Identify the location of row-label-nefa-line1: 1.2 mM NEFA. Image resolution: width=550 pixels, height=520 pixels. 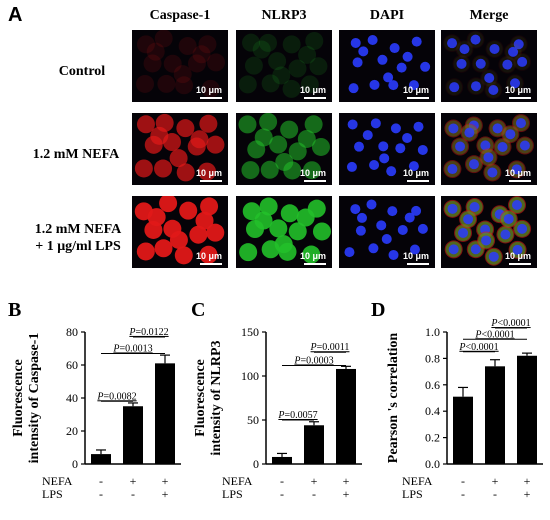
(76, 154).